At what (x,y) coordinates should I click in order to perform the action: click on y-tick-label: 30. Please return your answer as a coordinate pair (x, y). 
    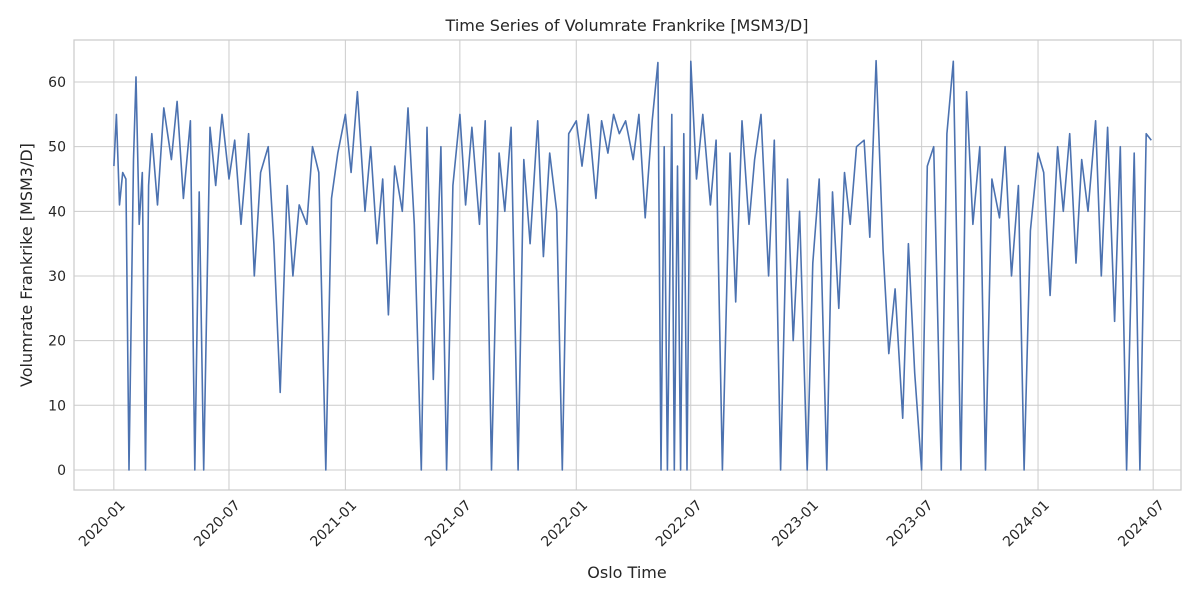
    Looking at the image, I should click on (57, 277).